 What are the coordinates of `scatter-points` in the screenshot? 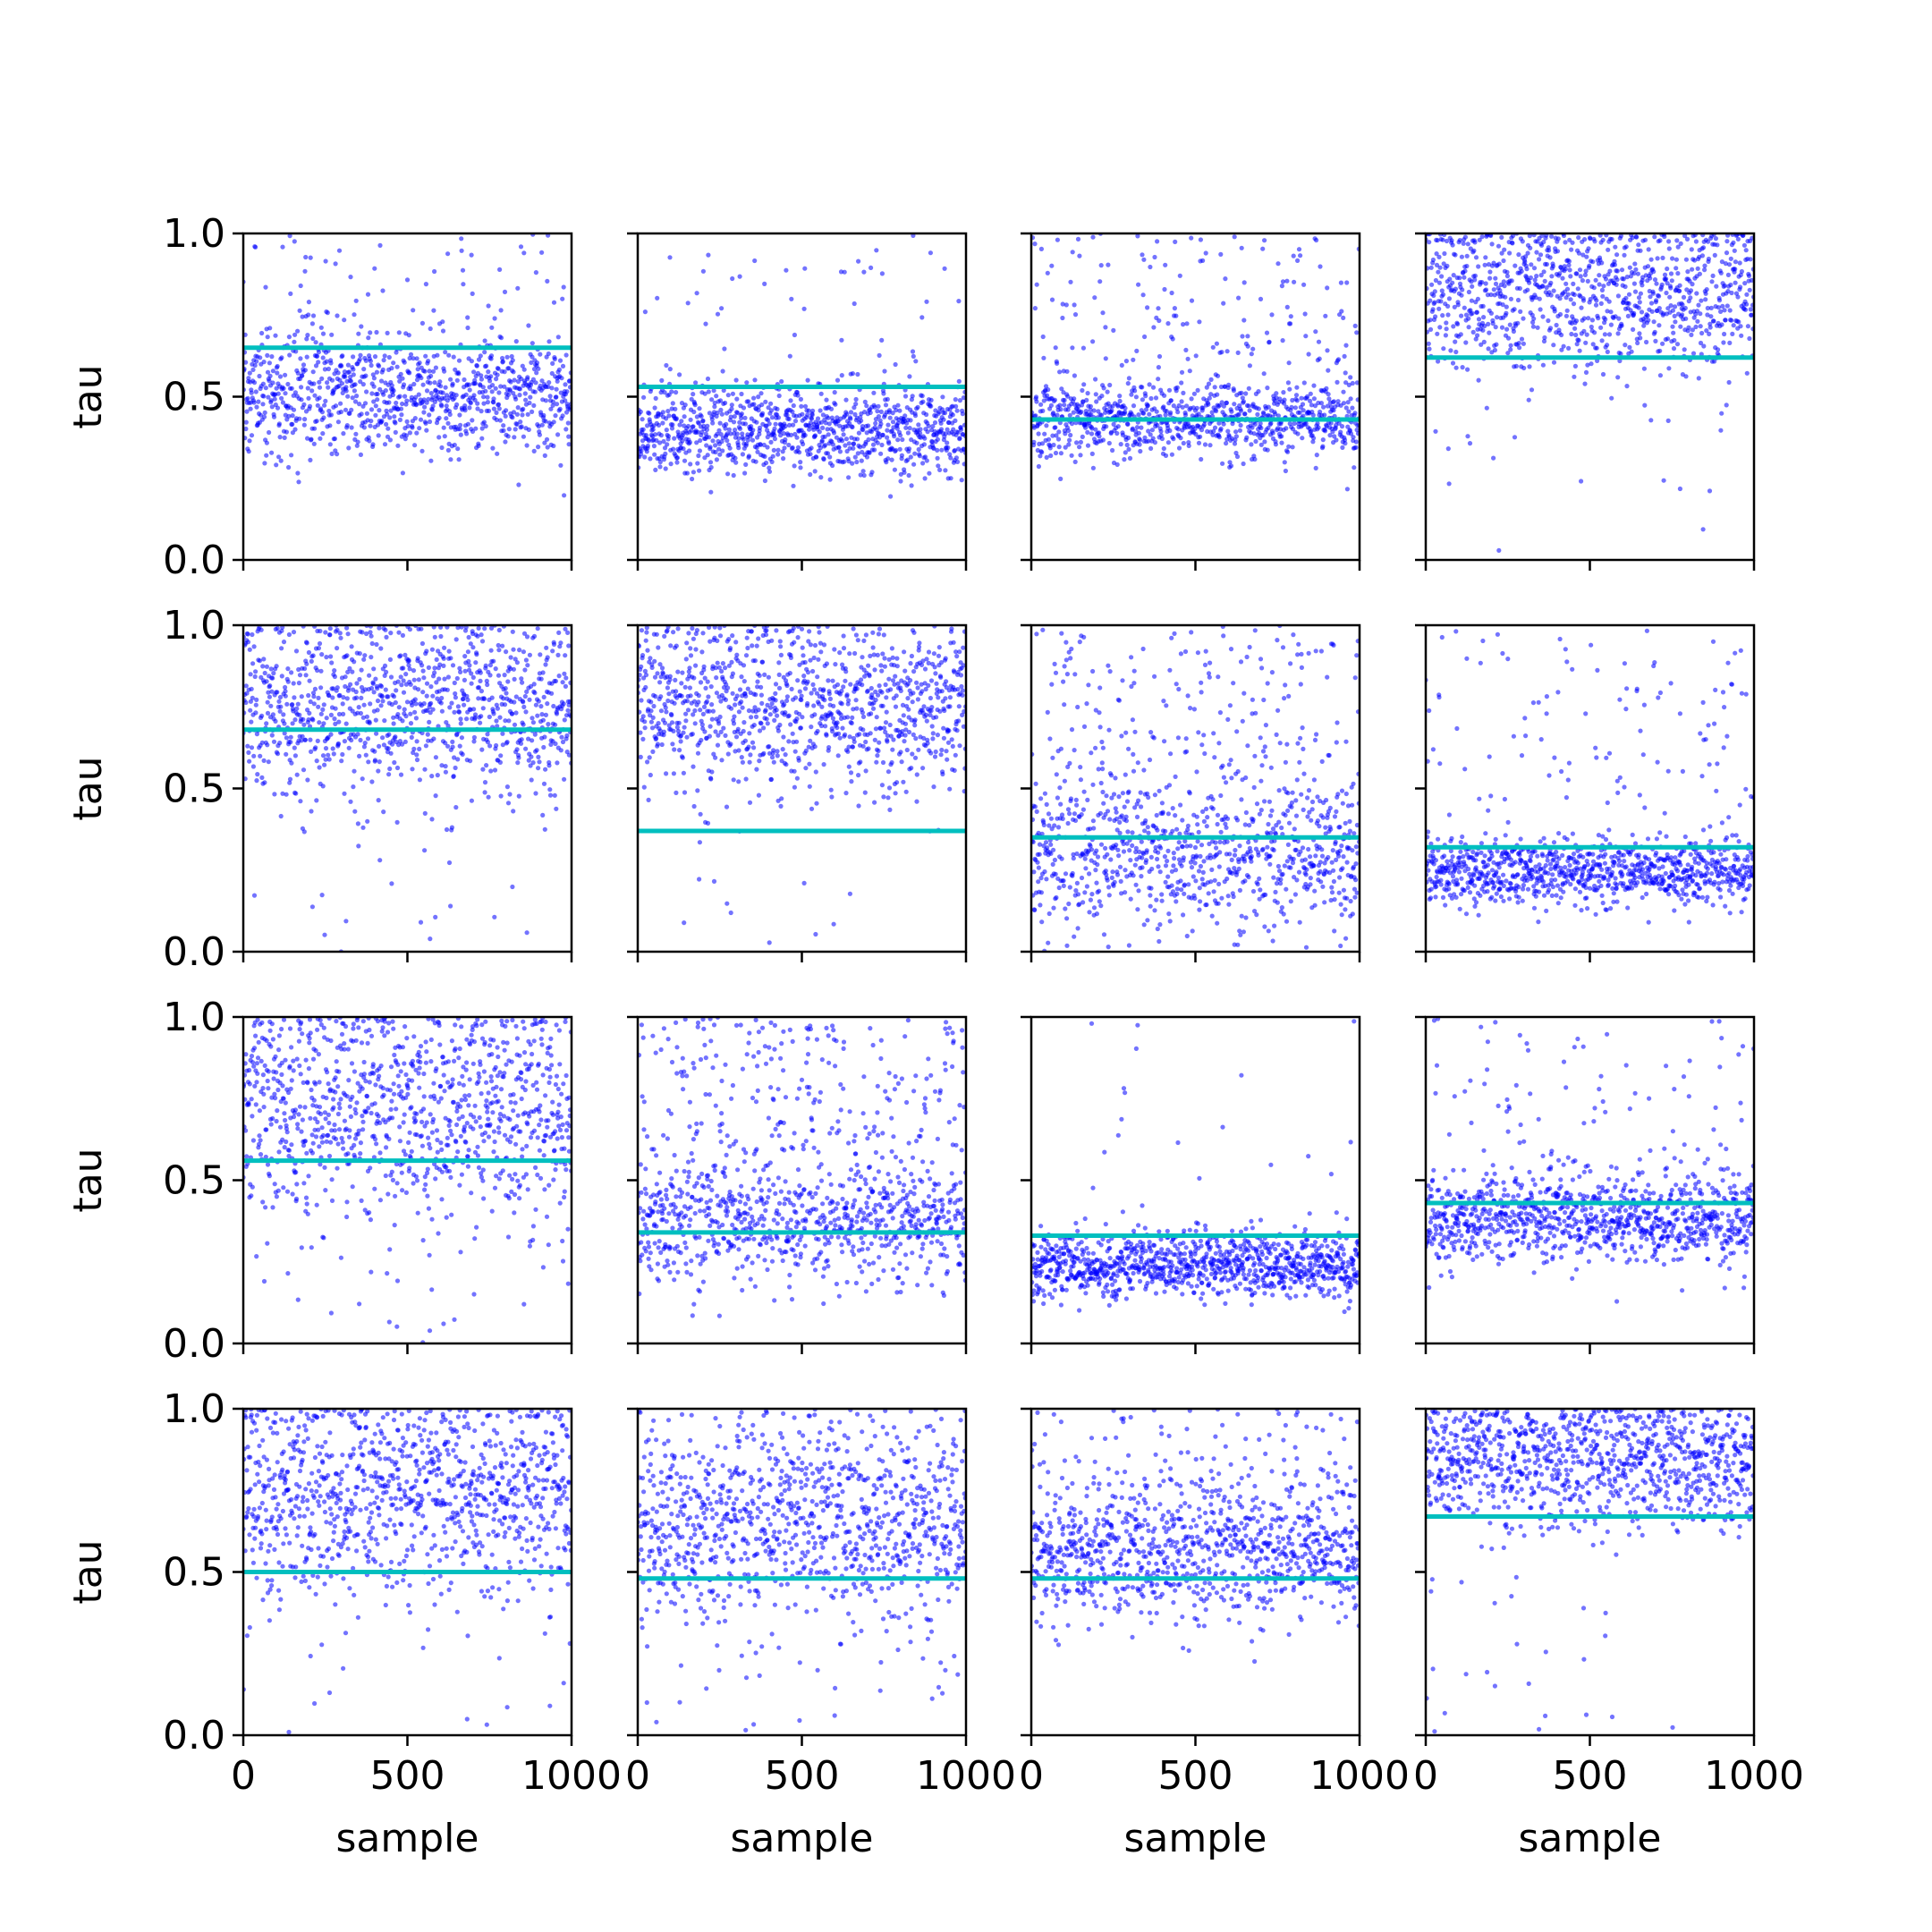 It's located at (407, 788).